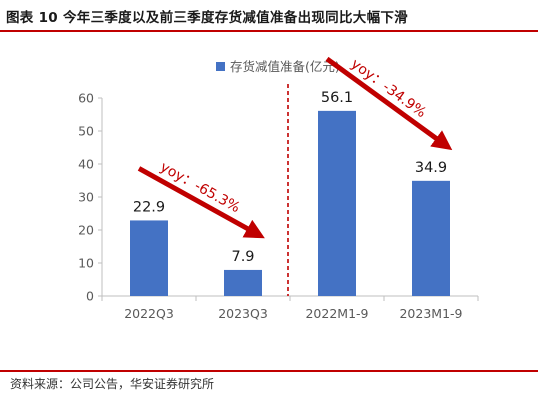  I want to click on x-tick-label: 2022Q3, so click(149, 313).